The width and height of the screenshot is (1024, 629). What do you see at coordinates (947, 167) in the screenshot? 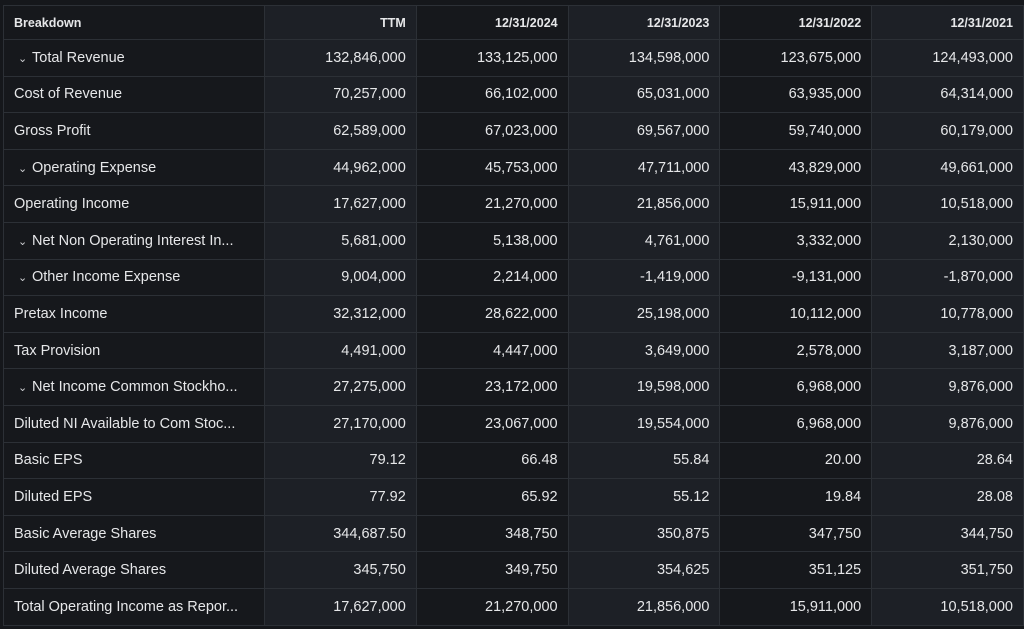
I see `value-cell: 49,661,000` at bounding box center [947, 167].